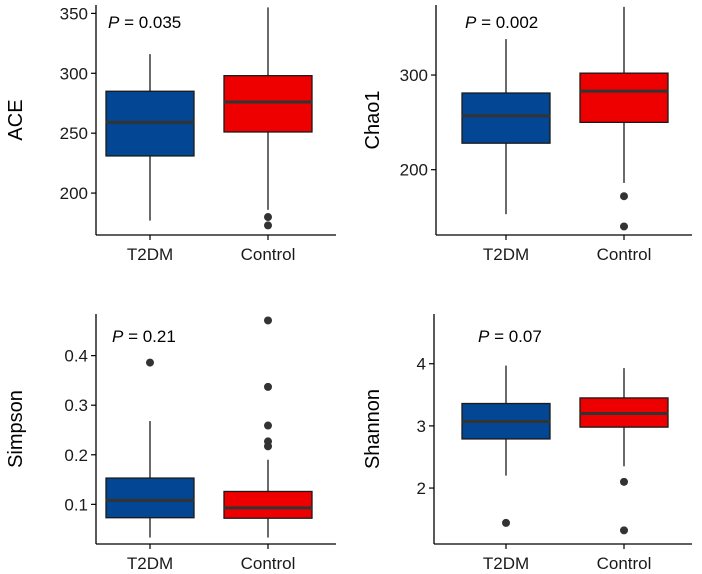 This screenshot has height=574, width=702. I want to click on chao1-y-axis-label: Chao1, so click(373, 120).